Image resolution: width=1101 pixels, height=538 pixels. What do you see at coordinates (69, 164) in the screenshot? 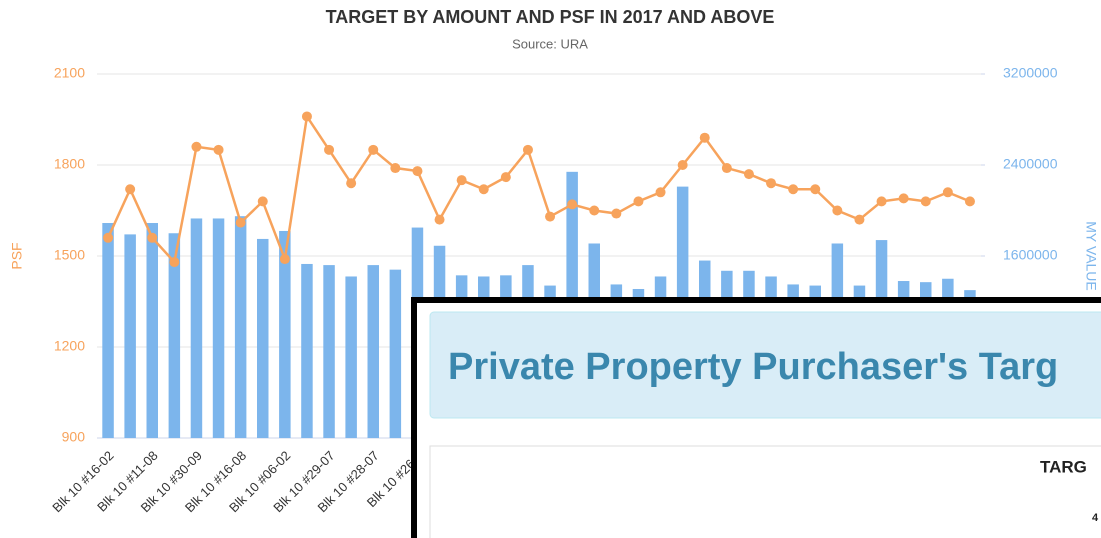
I see `y-tick-label: 1800` at bounding box center [69, 164].